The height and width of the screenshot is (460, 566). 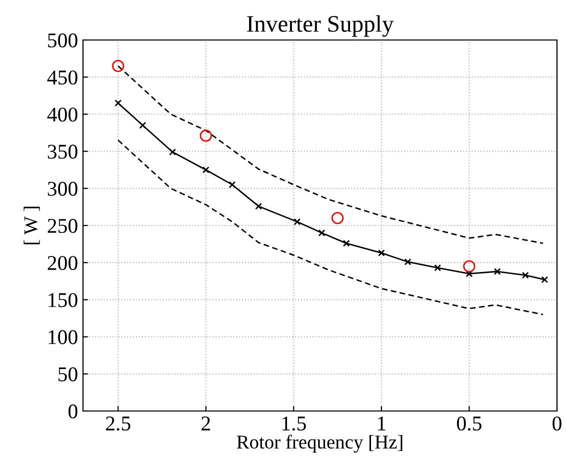 What do you see at coordinates (63, 189) in the screenshot?
I see `y-tick-label: 300` at bounding box center [63, 189].